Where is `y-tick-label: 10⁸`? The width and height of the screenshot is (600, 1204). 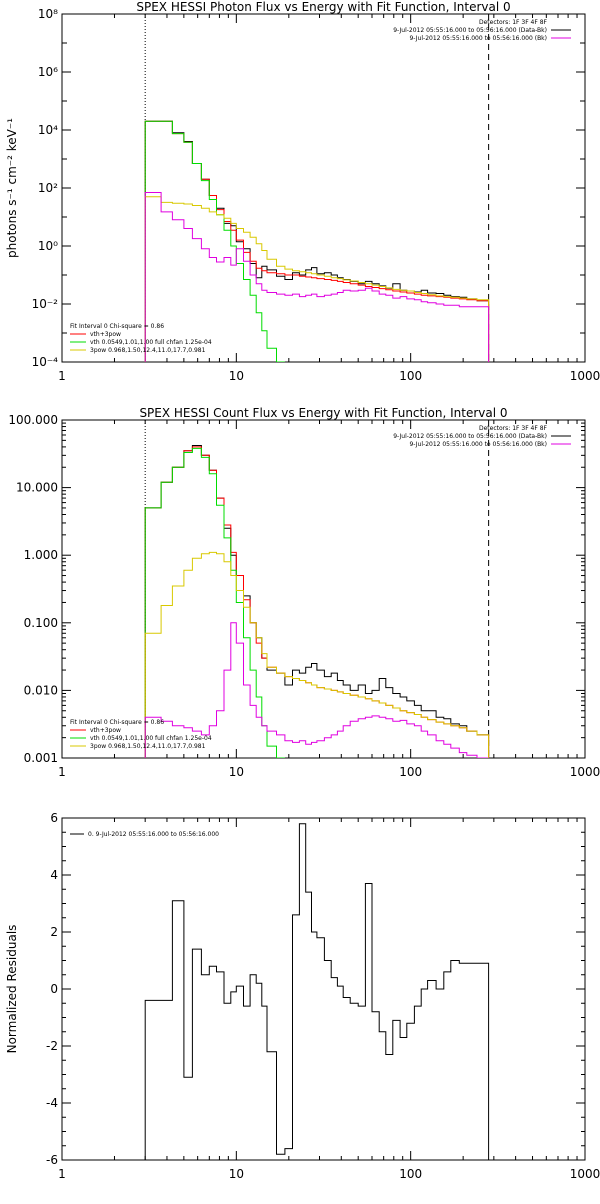
y-tick-label: 10⁸ is located at coordinates (48, 14).